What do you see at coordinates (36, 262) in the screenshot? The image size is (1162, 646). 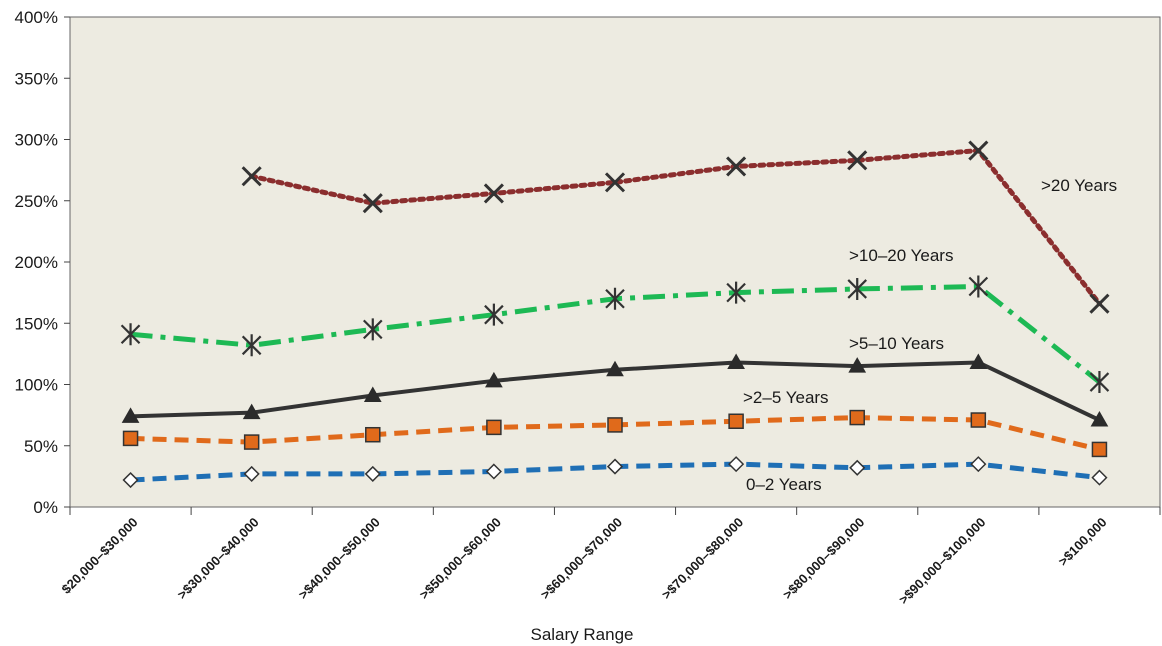 I see `y-tick-label: 200%` at bounding box center [36, 262].